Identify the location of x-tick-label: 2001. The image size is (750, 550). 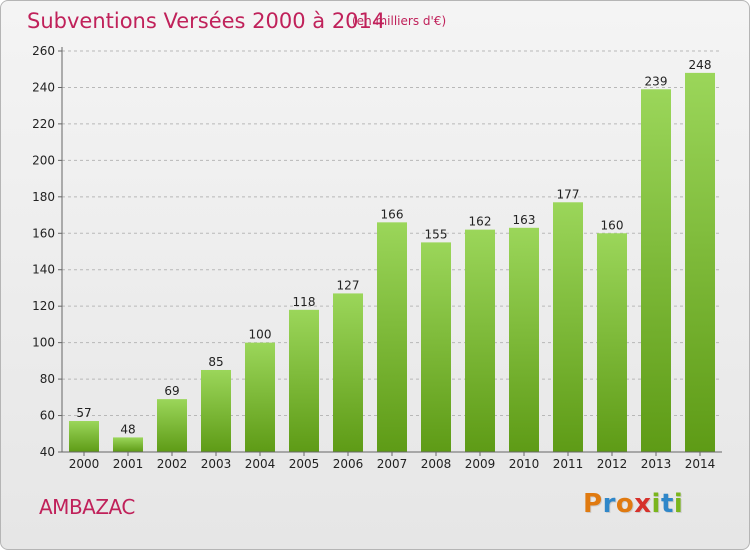
(128, 464).